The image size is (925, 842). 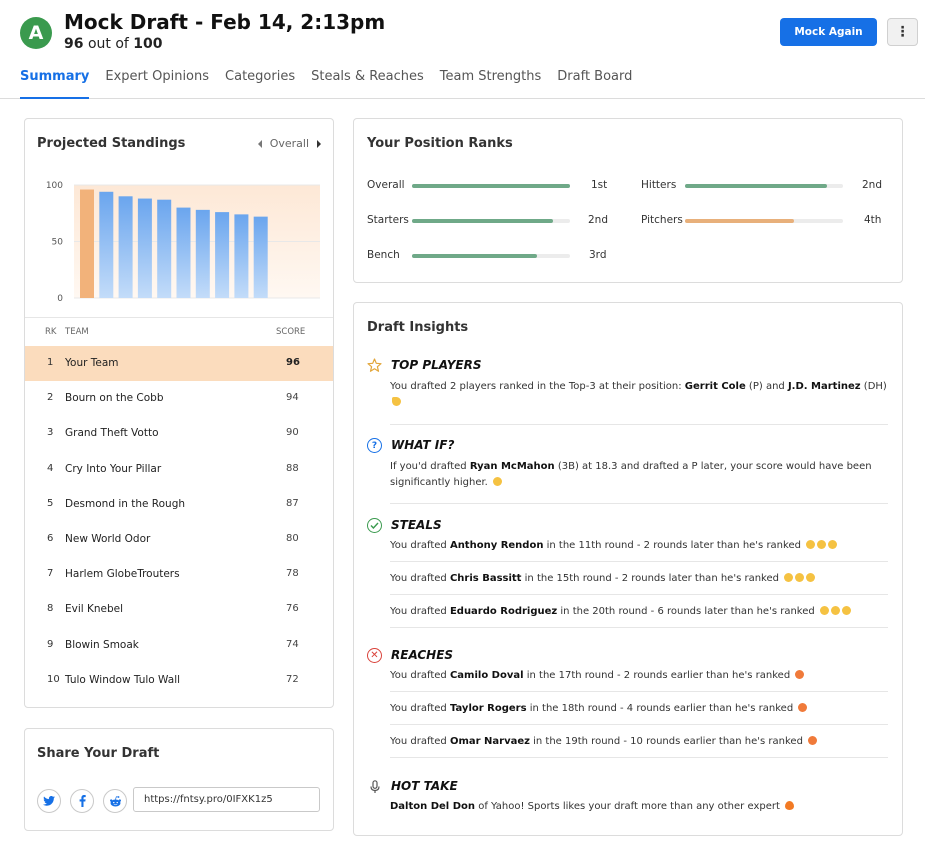 What do you see at coordinates (50, 538) in the screenshot?
I see `row-rank: 6` at bounding box center [50, 538].